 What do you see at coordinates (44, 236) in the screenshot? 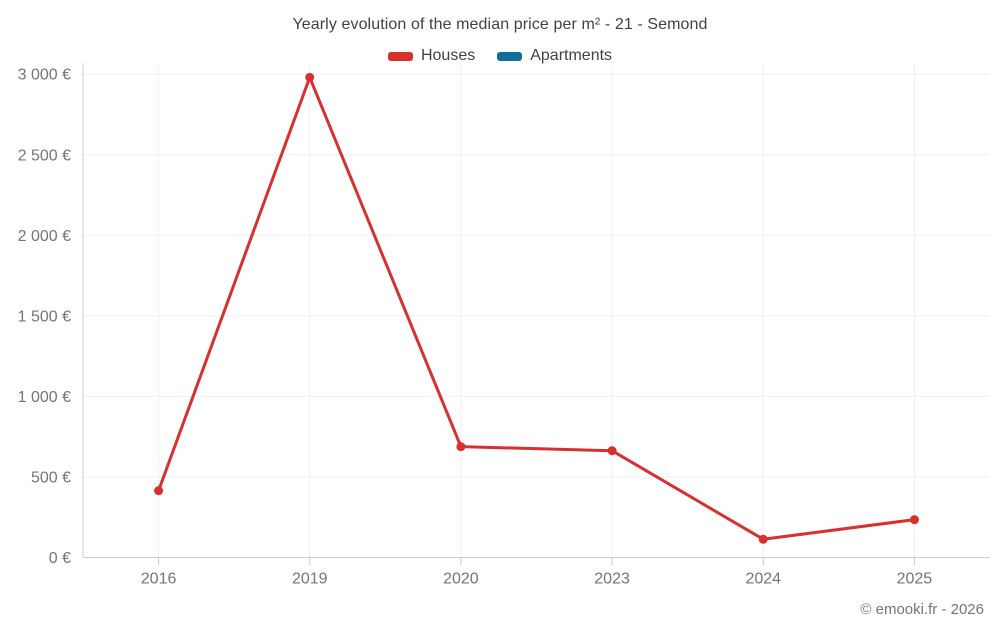
I see `y-tick-label: 2 000 €` at bounding box center [44, 236].